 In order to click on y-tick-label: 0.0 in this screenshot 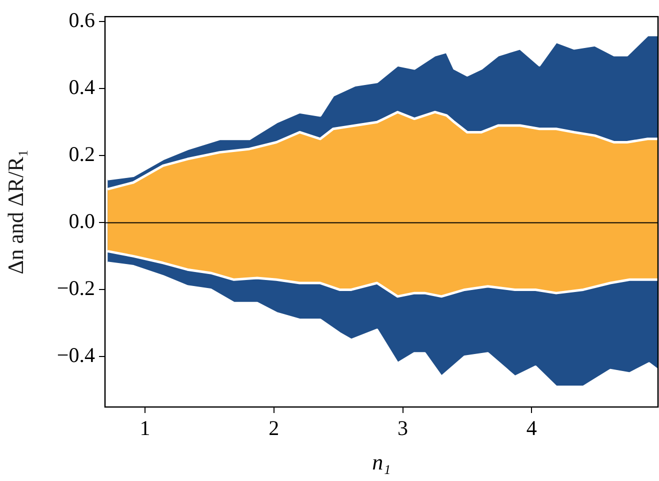, I will do `click(81, 221)`.